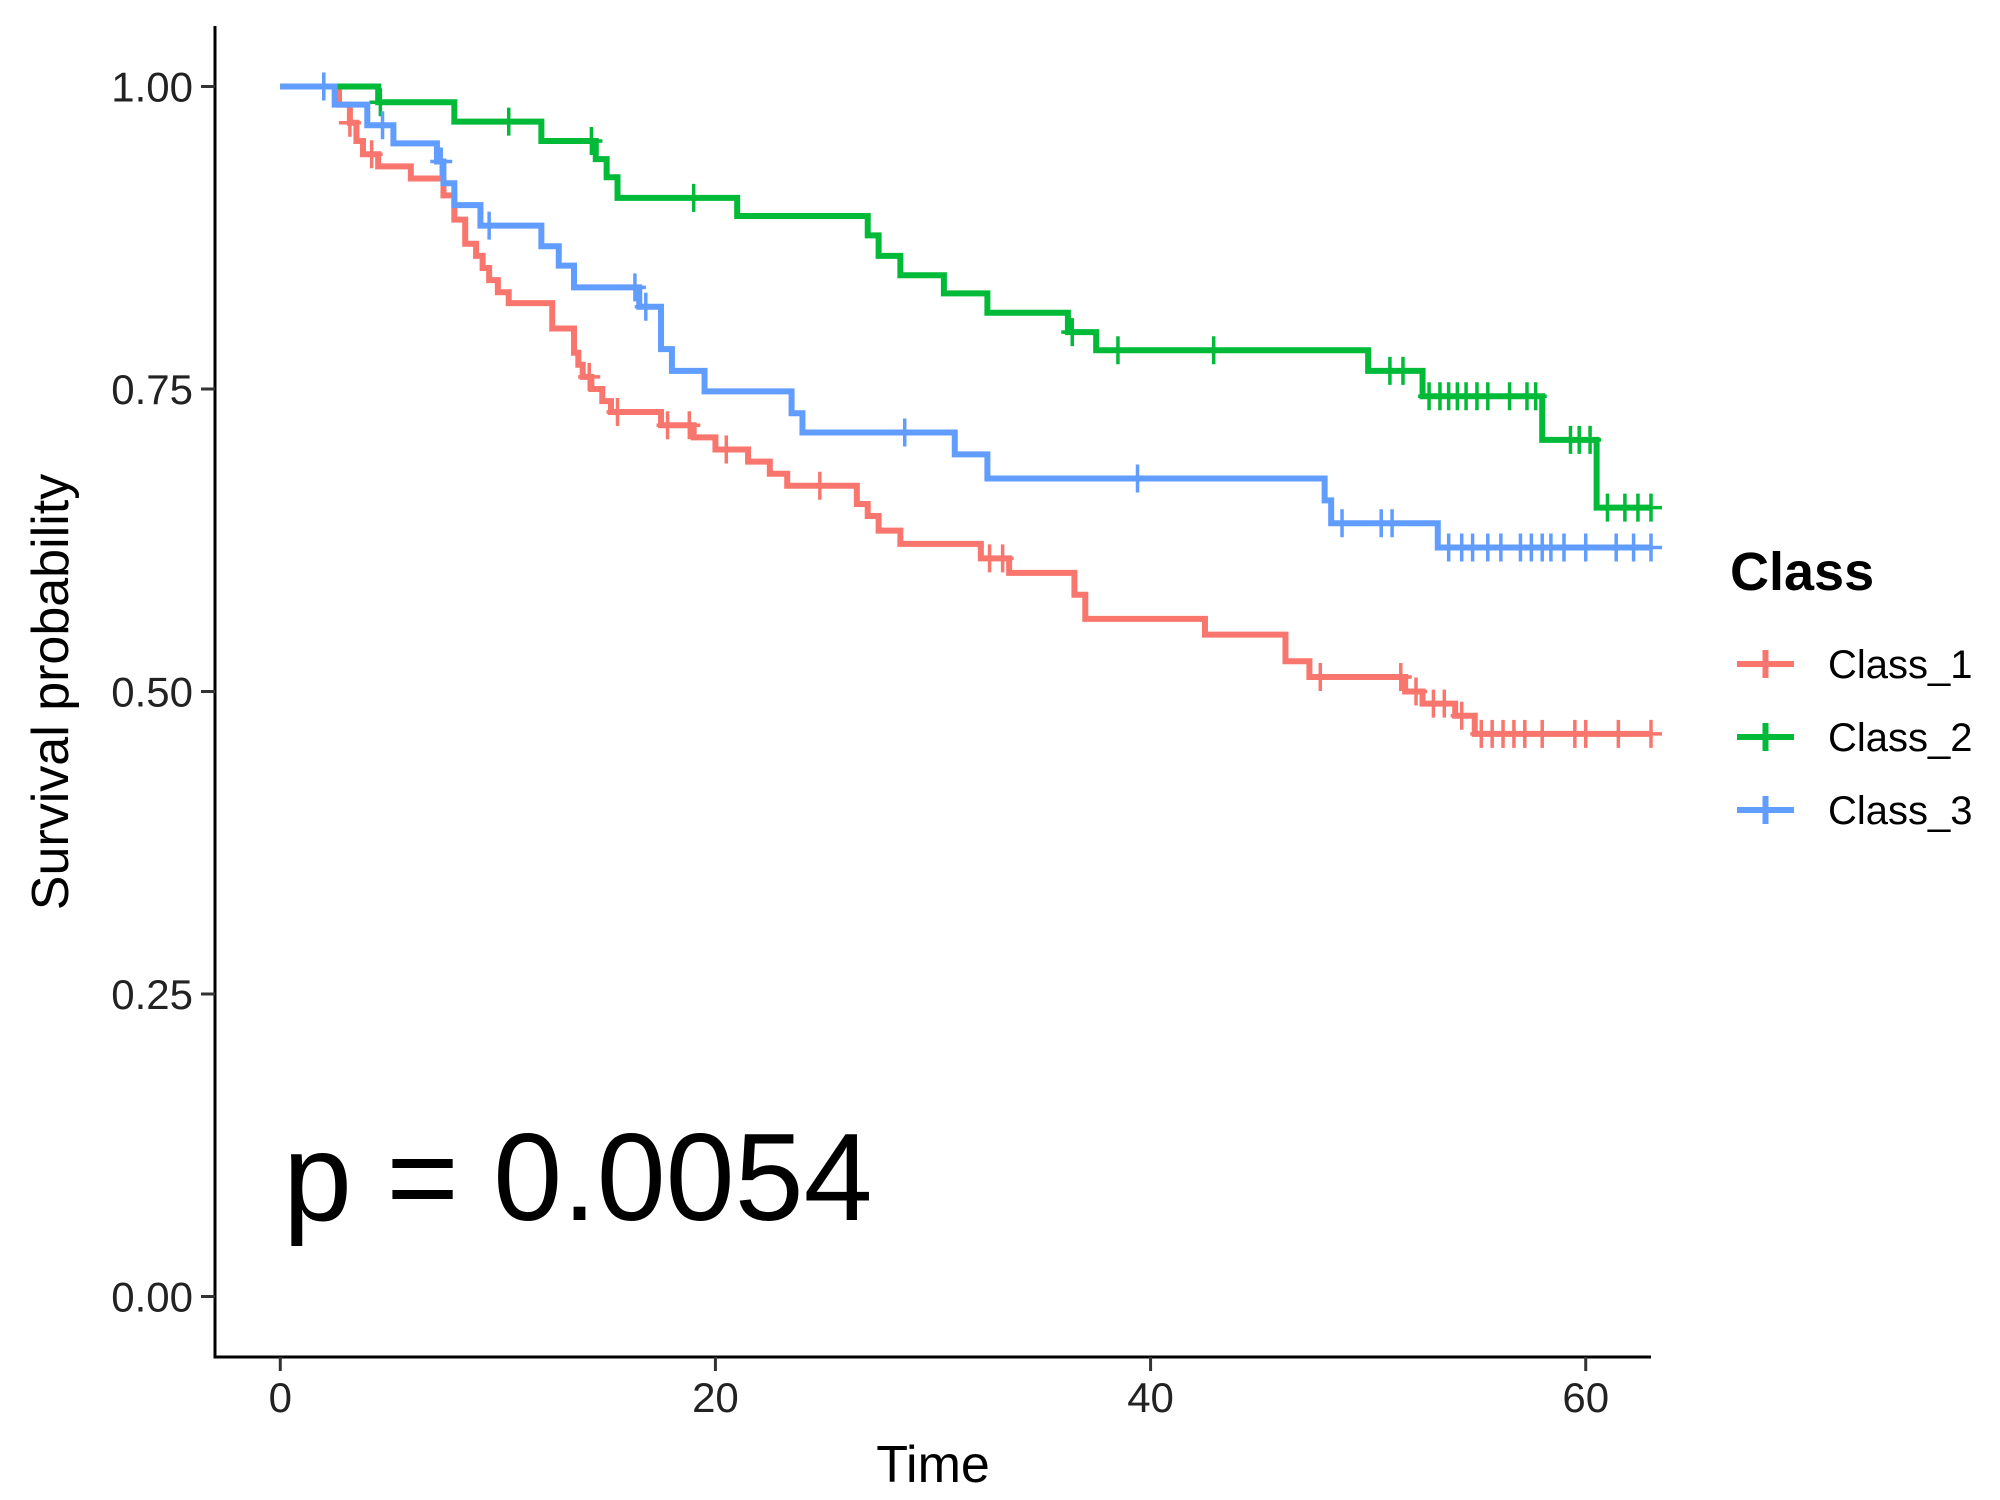 This screenshot has height=1500, width=2000. Describe the element at coordinates (933, 1465) in the screenshot. I see `x-axis-title: Time` at that location.